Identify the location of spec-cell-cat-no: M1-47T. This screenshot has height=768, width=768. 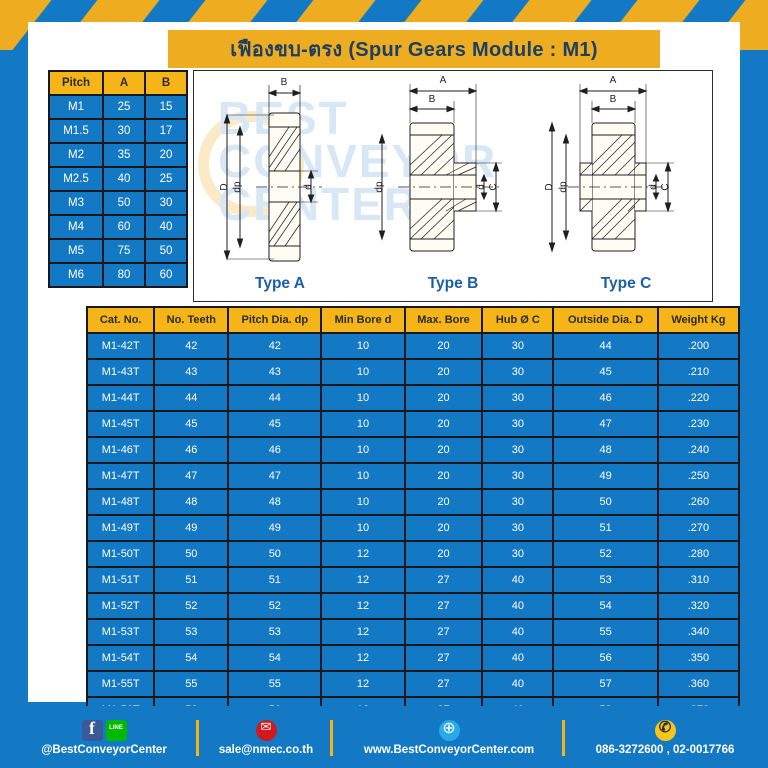
(121, 476).